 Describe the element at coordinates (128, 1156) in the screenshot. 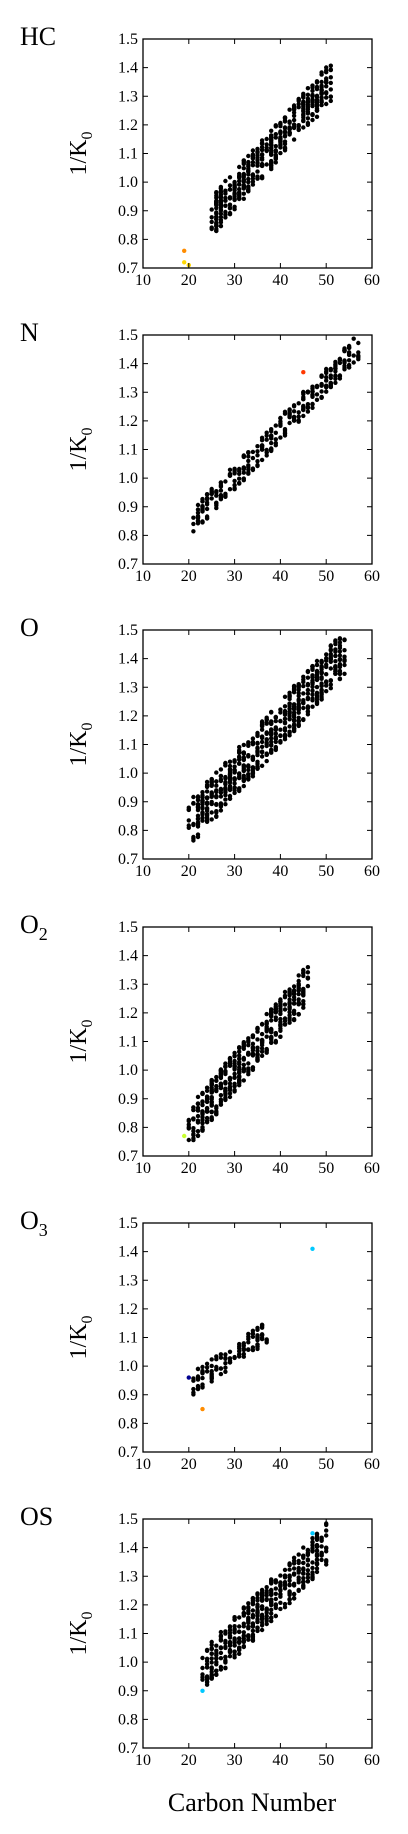

I see `y-tick-label: 0.7` at that location.